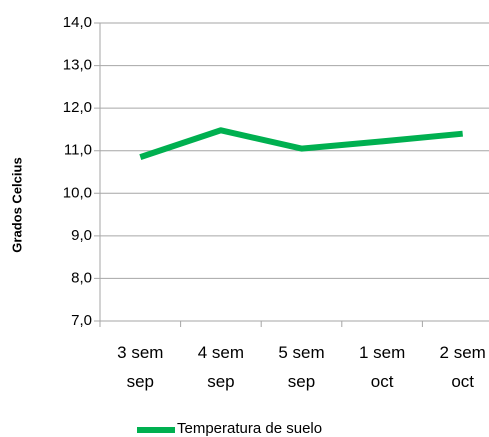  What do you see at coordinates (77, 22) in the screenshot?
I see `y-tick-label: 14,0` at bounding box center [77, 22].